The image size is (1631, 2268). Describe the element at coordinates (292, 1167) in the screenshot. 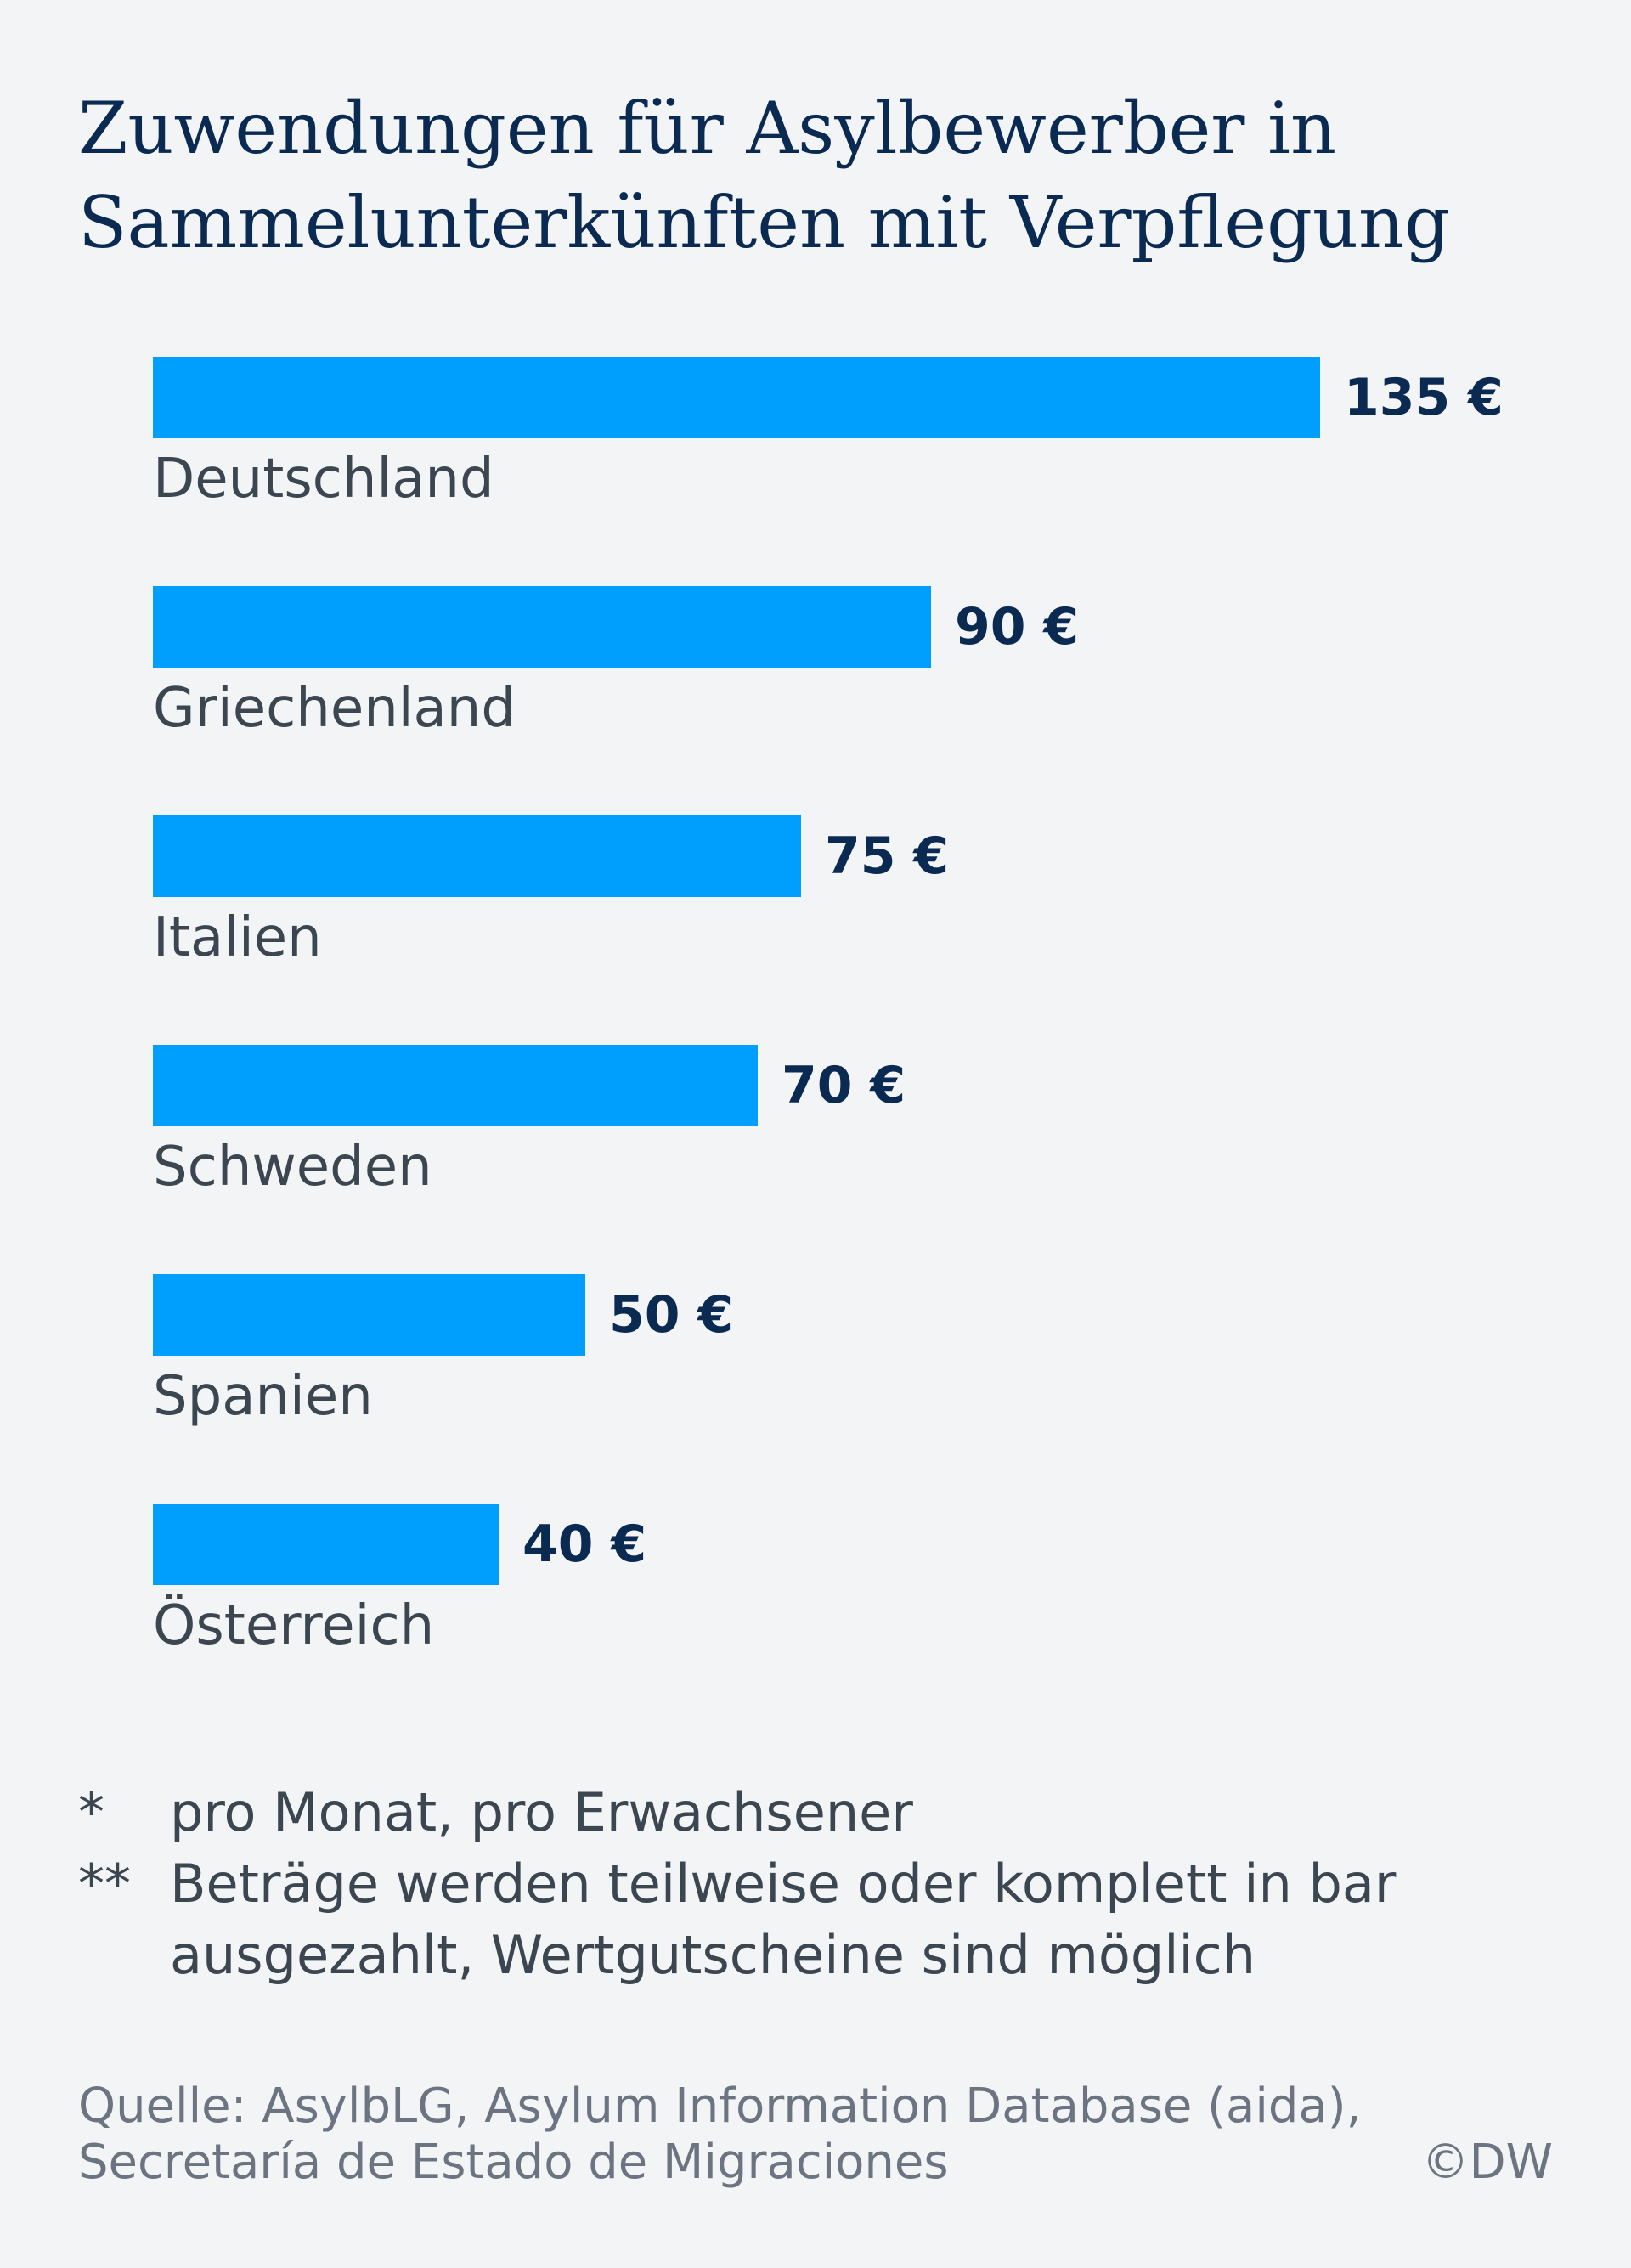

I see `category-label: Schweden` at that location.